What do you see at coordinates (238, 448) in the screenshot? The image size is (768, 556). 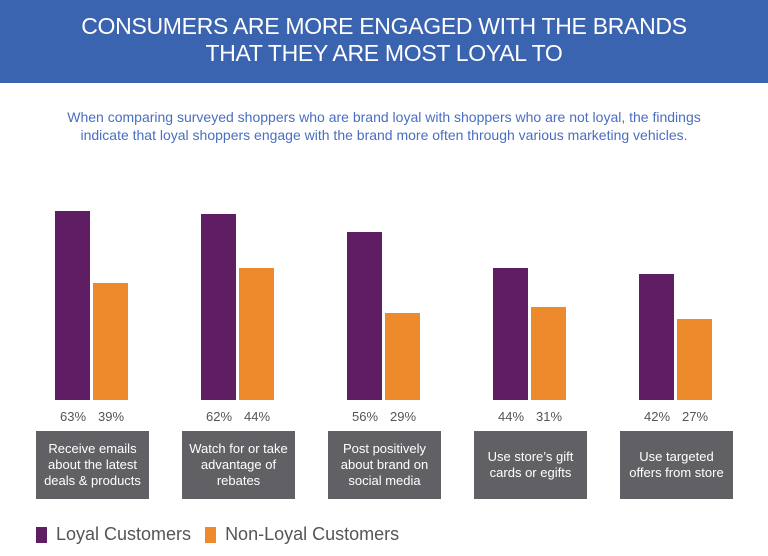 I see `category-label-line: Watch for or take` at bounding box center [238, 448].